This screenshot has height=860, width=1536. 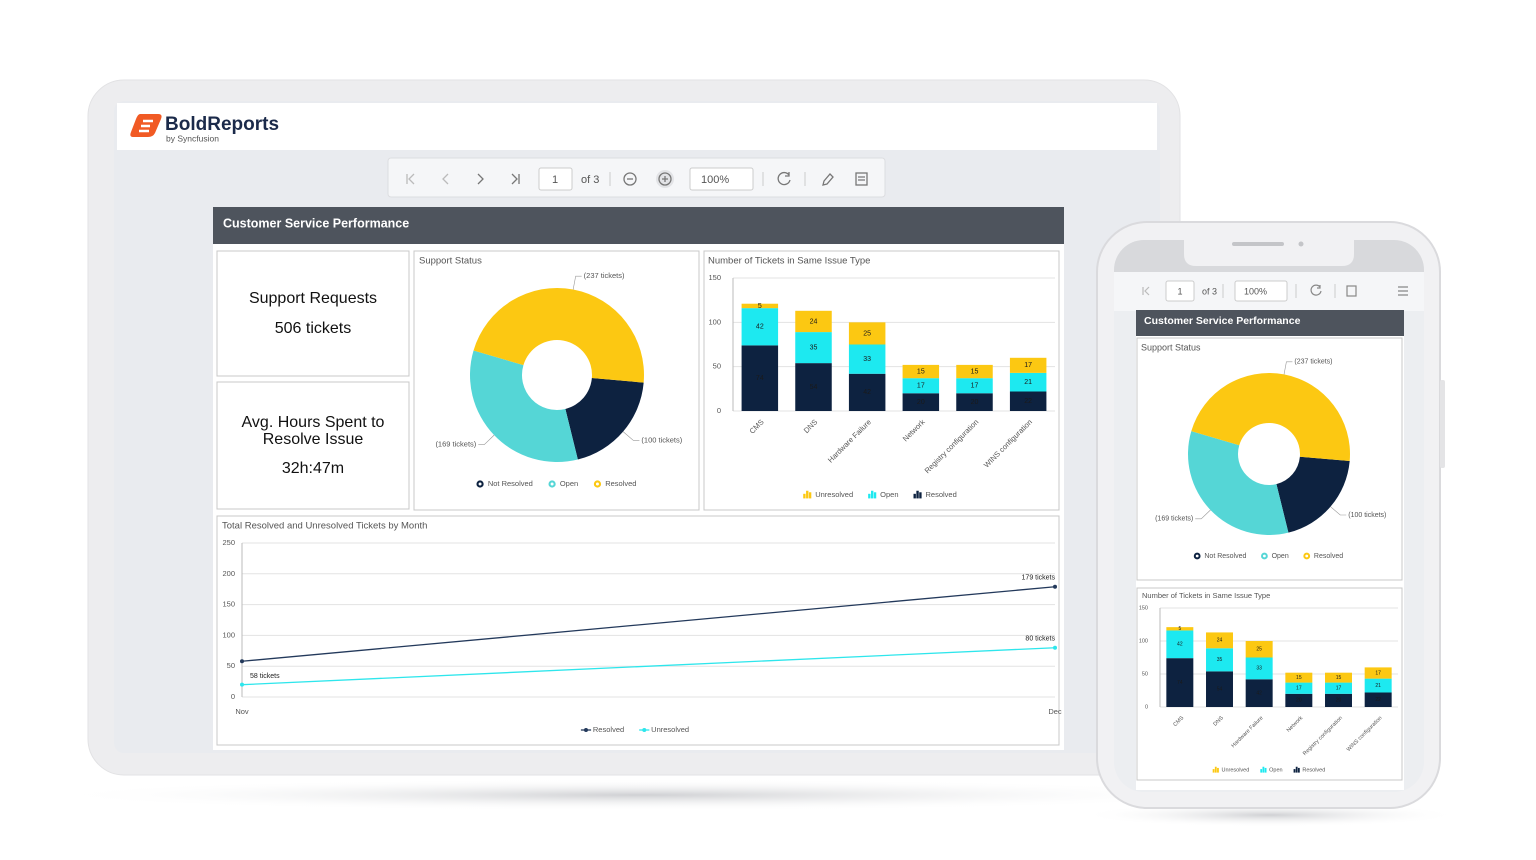 What do you see at coordinates (313, 313) in the screenshot?
I see `kpi-card: Support Requests 506 tickets` at bounding box center [313, 313].